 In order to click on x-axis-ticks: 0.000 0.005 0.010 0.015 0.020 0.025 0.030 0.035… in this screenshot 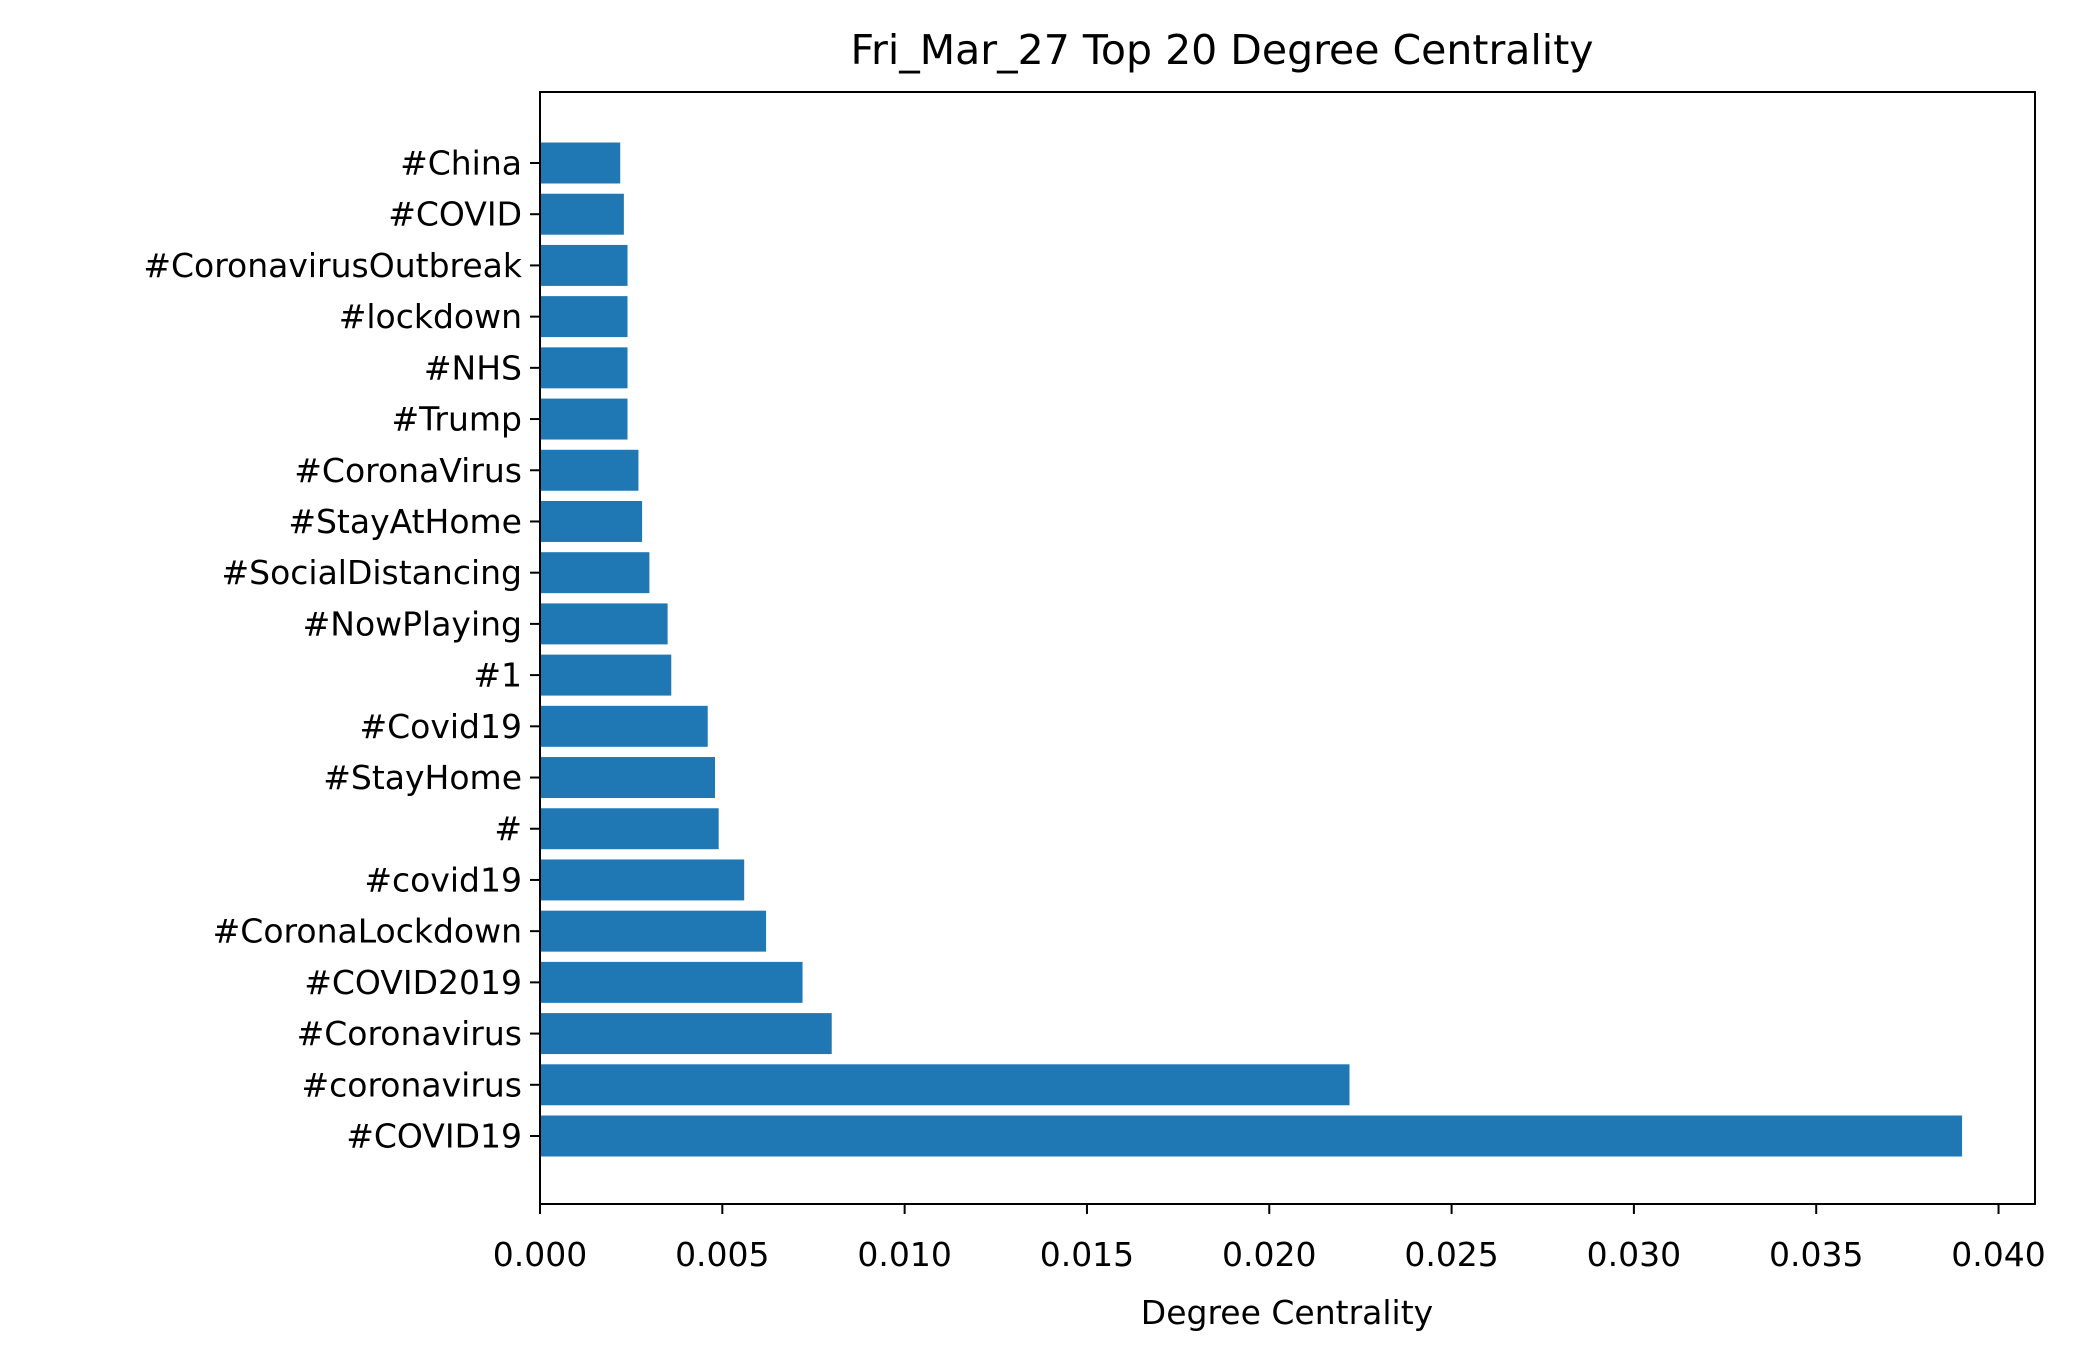, I will do `click(1269, 1239)`.